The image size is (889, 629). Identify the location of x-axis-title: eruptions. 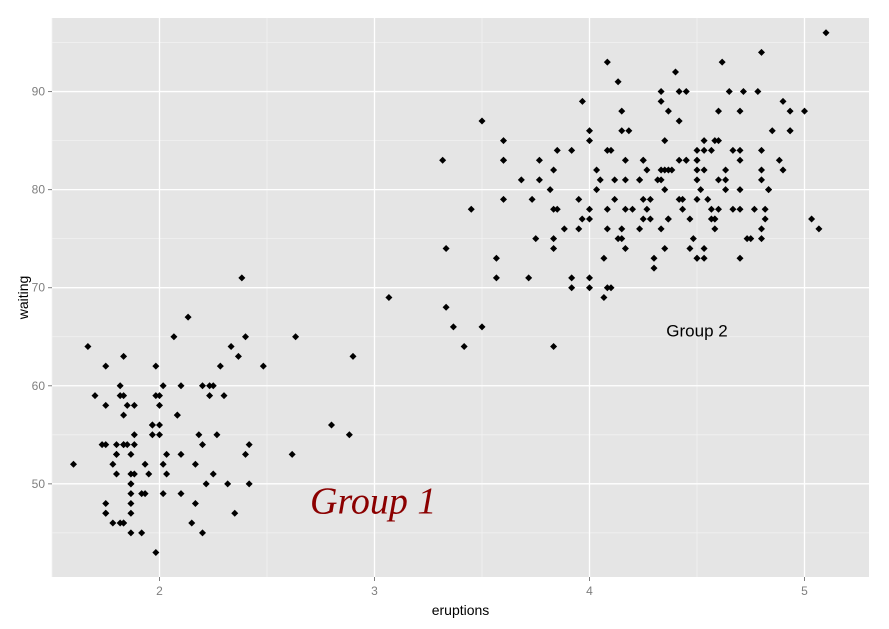
(461, 610).